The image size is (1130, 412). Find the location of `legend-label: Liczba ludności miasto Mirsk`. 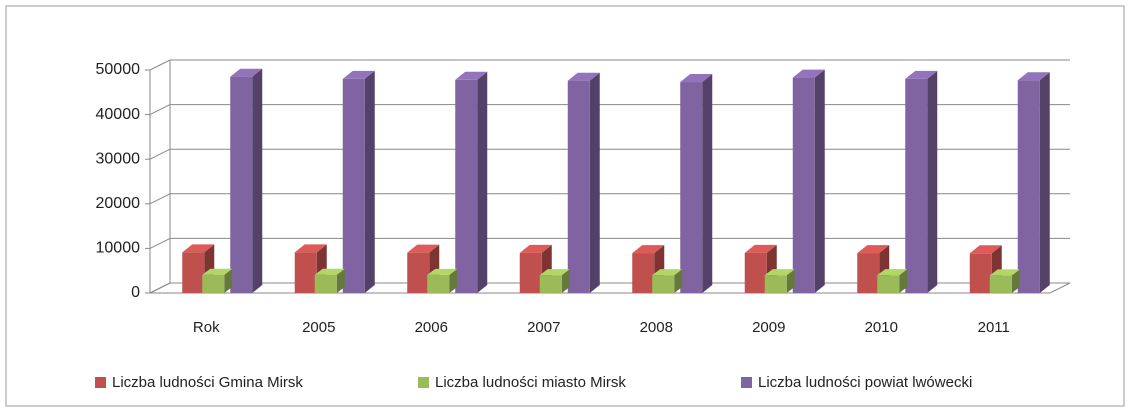

legend-label: Liczba ludności miasto Mirsk is located at coordinates (530, 382).